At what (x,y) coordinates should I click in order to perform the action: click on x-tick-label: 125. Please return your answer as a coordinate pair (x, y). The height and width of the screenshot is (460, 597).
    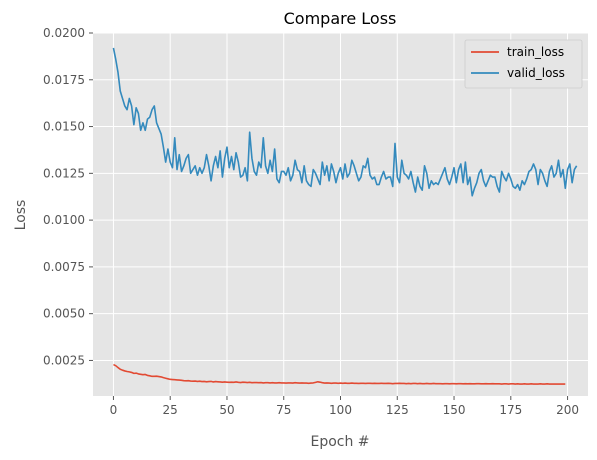
    Looking at the image, I should click on (397, 410).